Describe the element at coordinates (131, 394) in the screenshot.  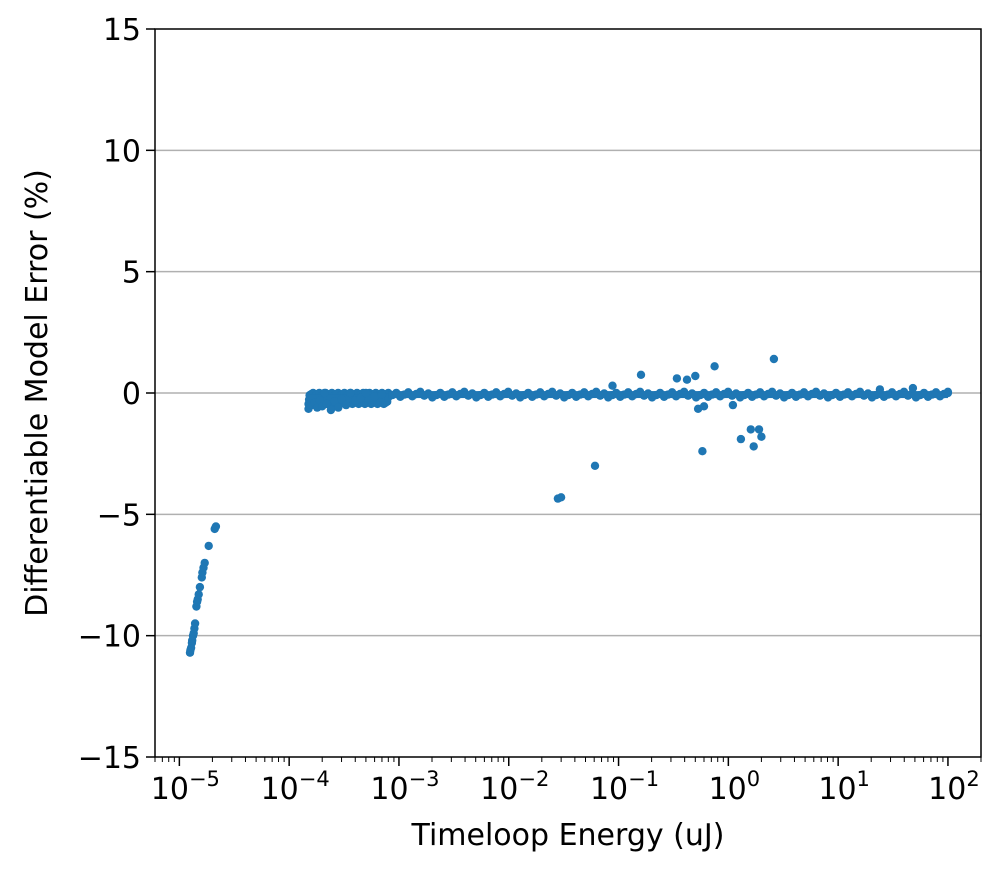
I see `y-tick-label: 0` at that location.